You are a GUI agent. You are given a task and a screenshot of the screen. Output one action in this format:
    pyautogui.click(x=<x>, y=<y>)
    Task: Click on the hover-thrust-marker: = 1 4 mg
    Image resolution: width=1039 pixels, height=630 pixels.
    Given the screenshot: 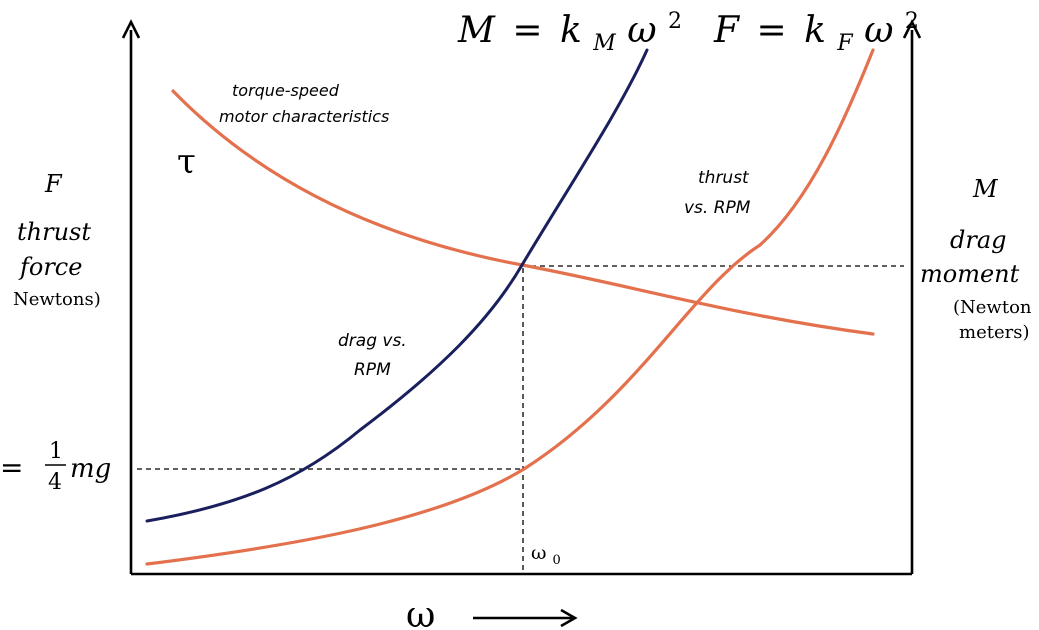 What is the action you would take?
    pyautogui.click(x=55, y=467)
    